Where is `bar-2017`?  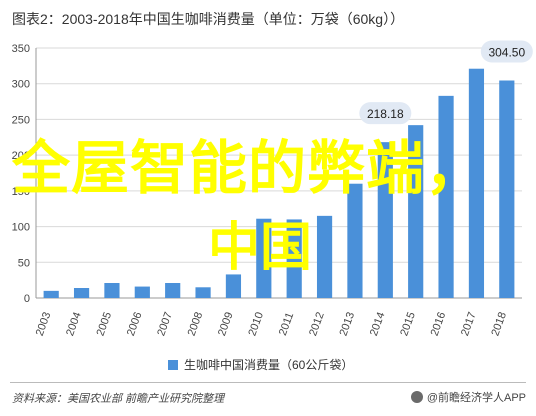
bar-2017 is located at coordinates (476, 183).